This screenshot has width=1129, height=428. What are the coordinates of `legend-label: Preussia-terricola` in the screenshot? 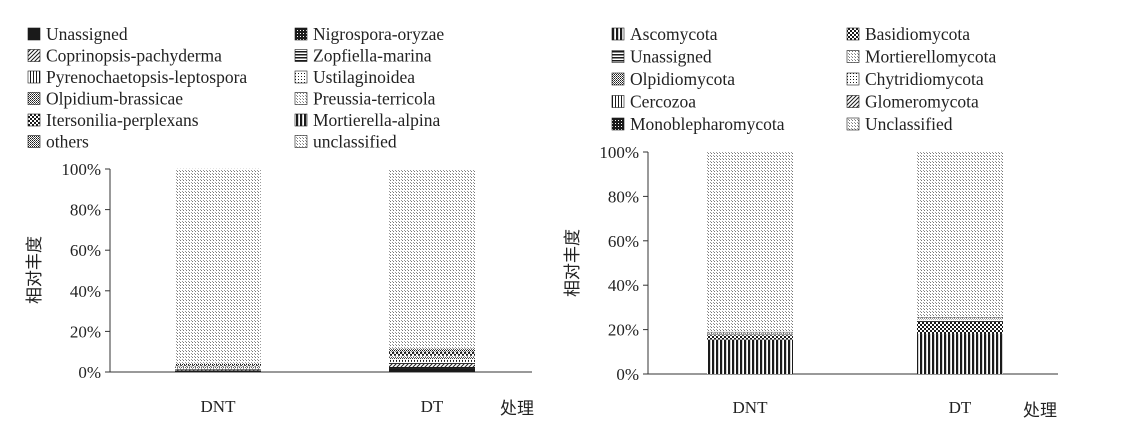 It's located at (374, 99).